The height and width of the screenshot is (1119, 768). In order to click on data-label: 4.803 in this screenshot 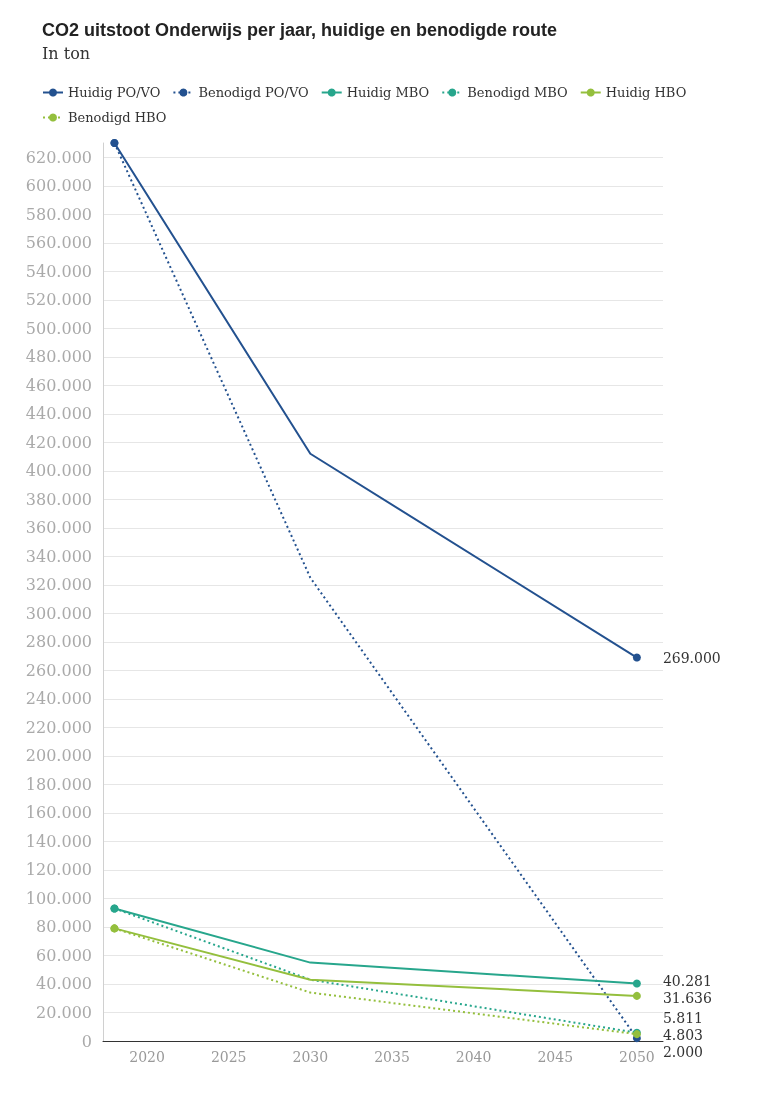, I will do `click(682, 1035)`.